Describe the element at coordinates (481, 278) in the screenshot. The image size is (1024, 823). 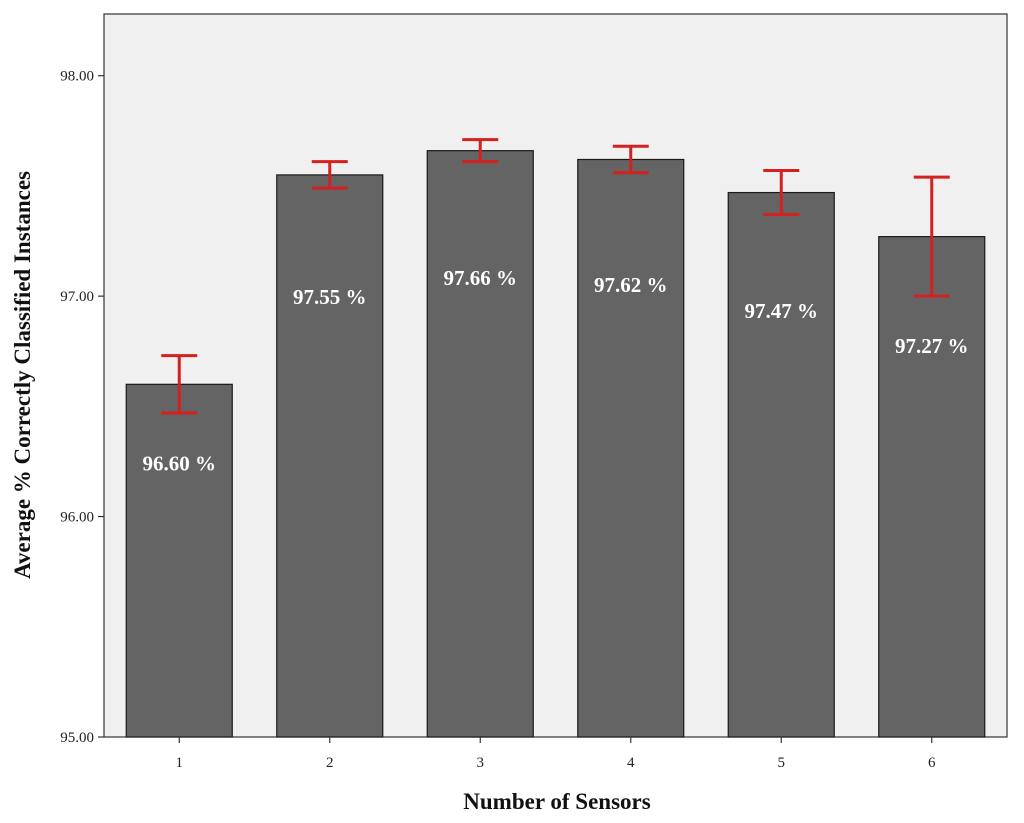
I see `bar-value-label: 97.66 %` at that location.